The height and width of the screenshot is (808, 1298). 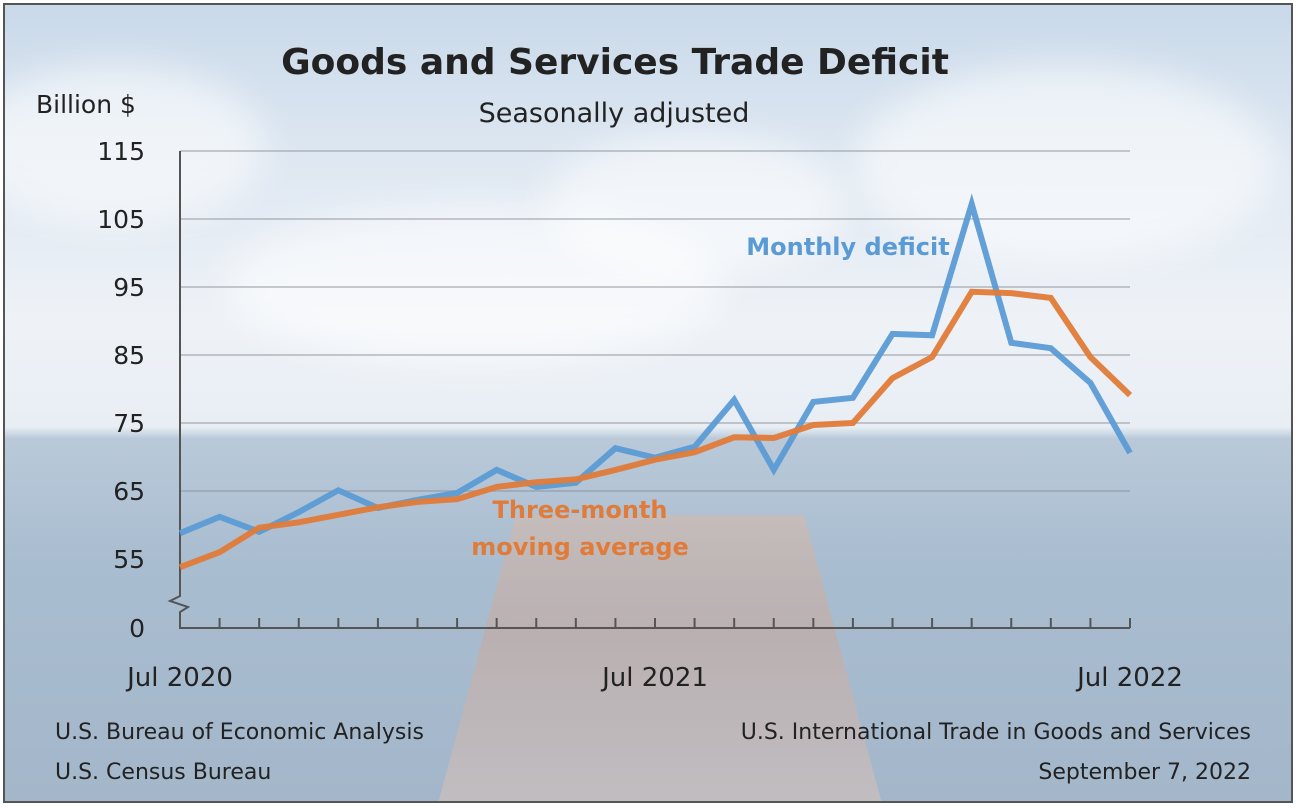 I want to click on series-label-moving-average: Three-month, so click(x=580, y=510).